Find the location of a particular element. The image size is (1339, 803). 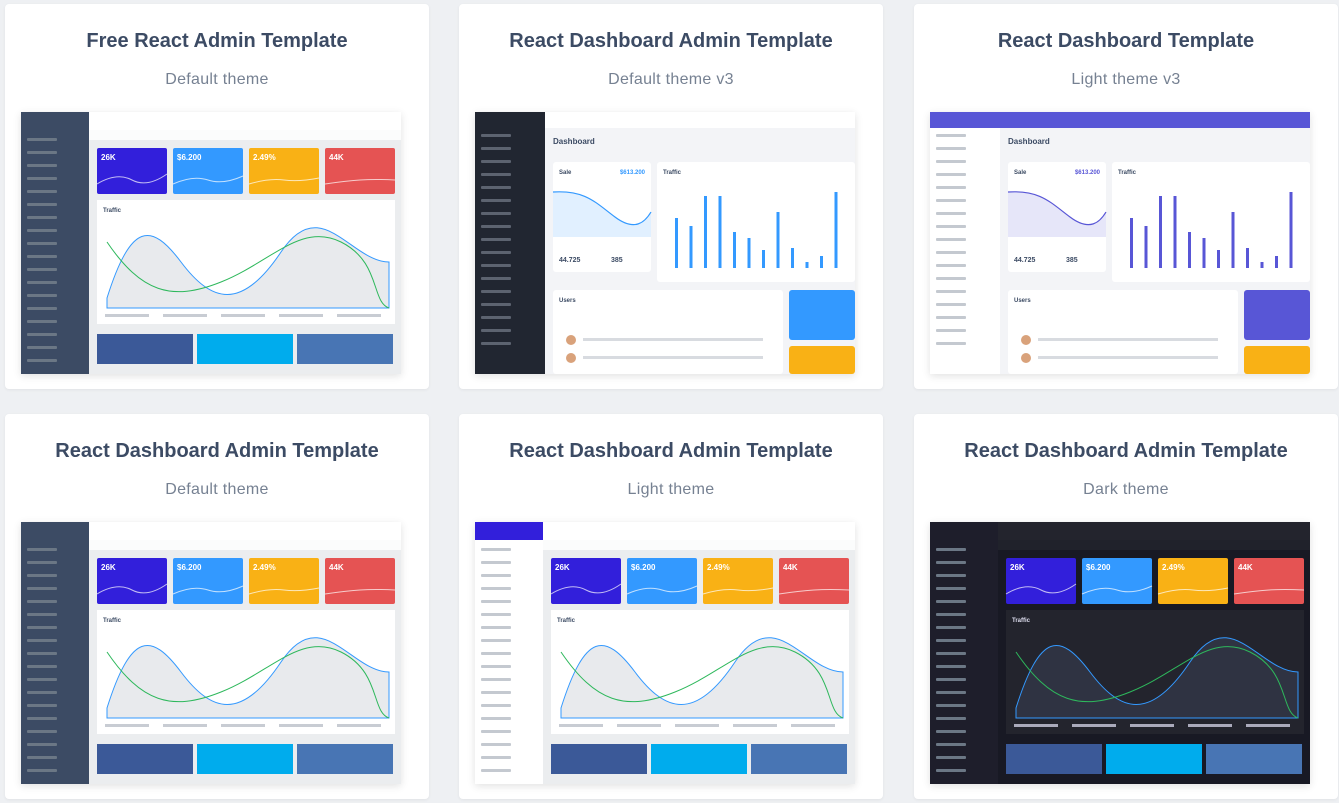

users-panel is located at coordinates (1123, 332).